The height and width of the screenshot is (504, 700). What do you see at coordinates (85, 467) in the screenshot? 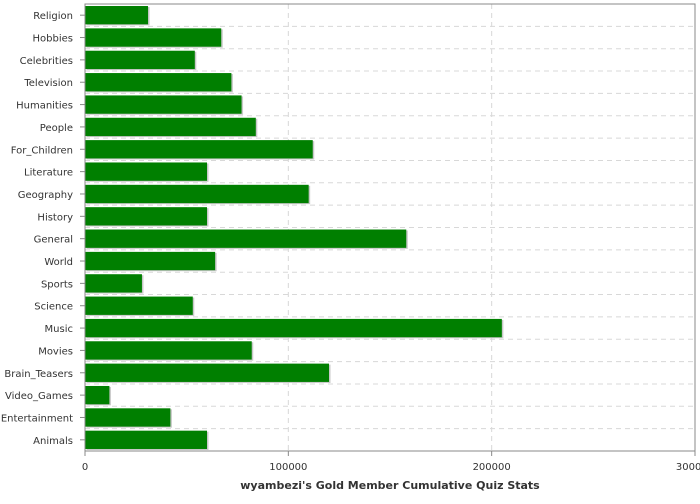
I see `x-tick-label: 0` at bounding box center [85, 467].